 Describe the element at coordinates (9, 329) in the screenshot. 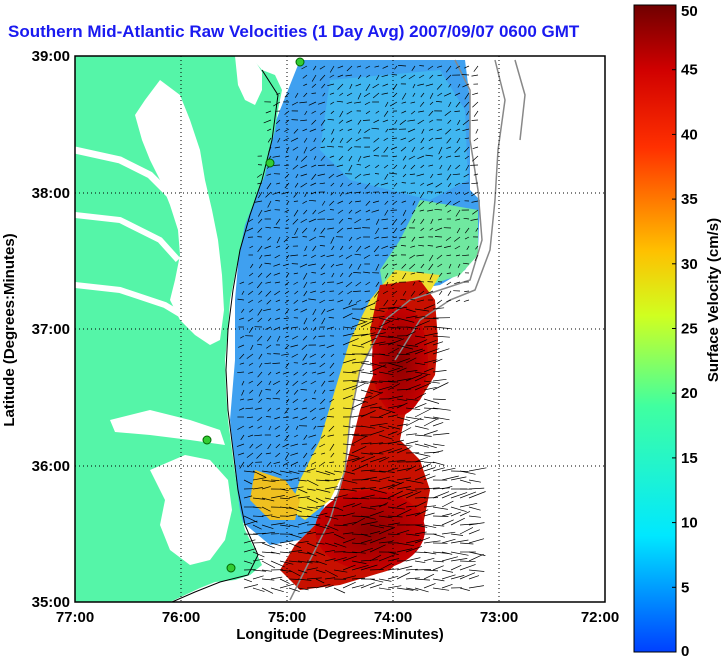

I see `y-axis-label: Latitude (Degrees:Minutes)` at that location.